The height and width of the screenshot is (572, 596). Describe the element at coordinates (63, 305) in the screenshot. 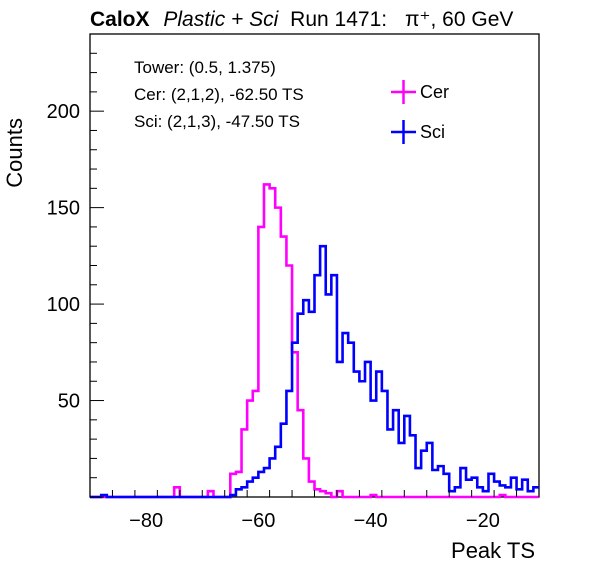

I see `y-tick-label: 100` at that location.